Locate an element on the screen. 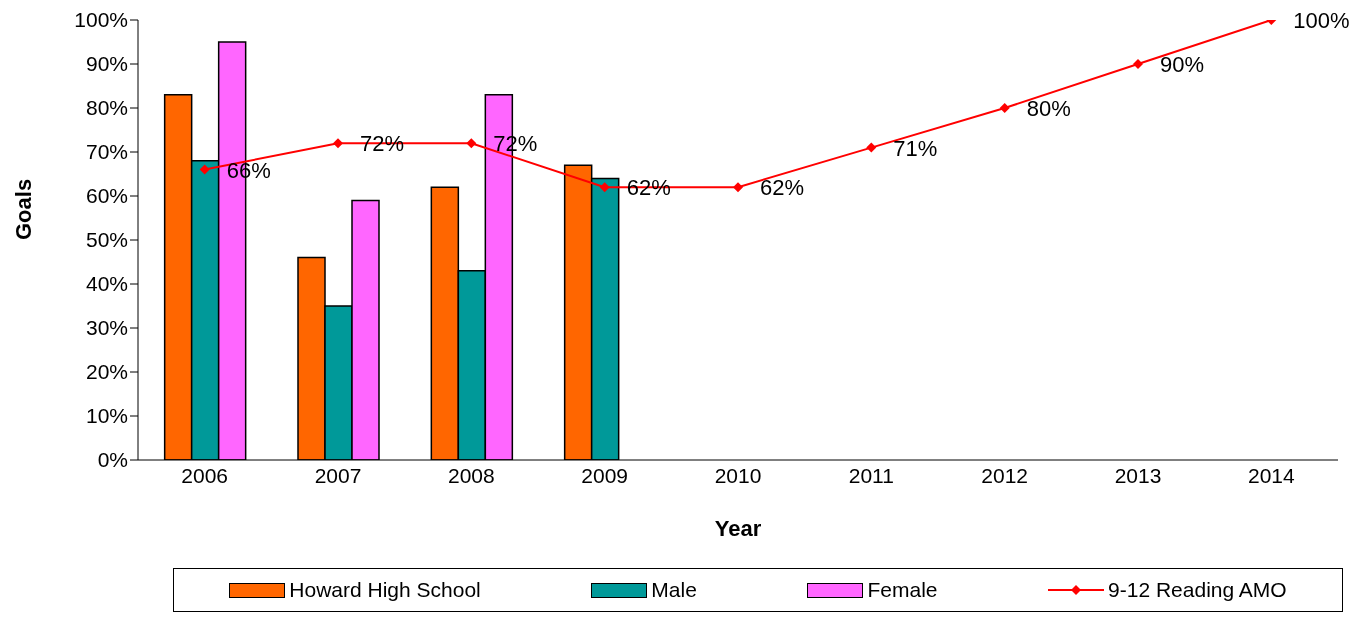 Image resolution: width=1371 pixels, height=623 pixels. x-tick-label: 2007 is located at coordinates (338, 475).